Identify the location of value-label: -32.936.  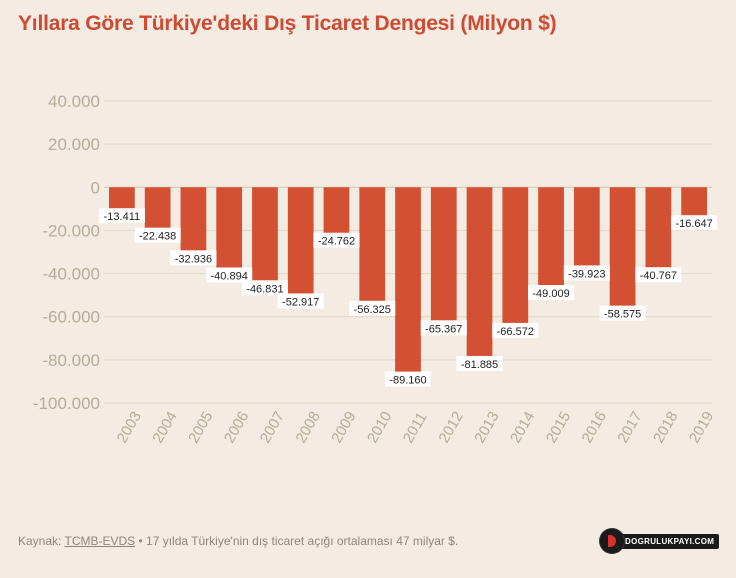
(193, 259).